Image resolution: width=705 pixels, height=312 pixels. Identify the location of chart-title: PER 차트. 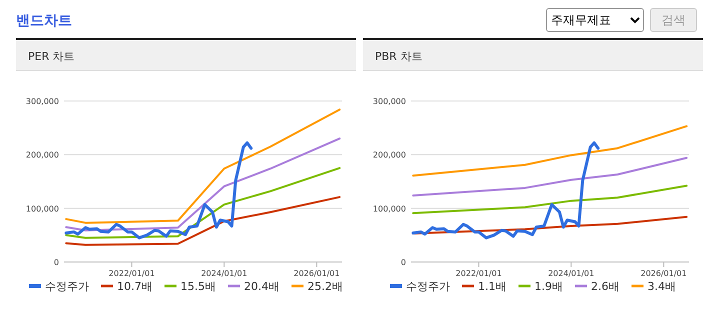
(51, 56).